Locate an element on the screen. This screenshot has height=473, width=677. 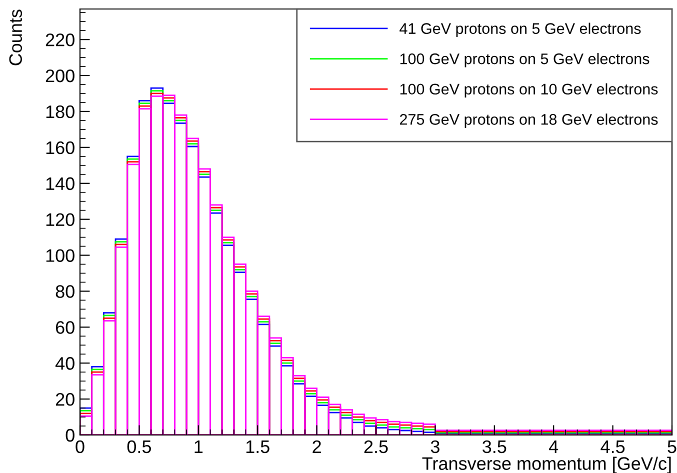
legend-label: 41 GeV protons on 5 GeV electrons is located at coordinates (520, 29).